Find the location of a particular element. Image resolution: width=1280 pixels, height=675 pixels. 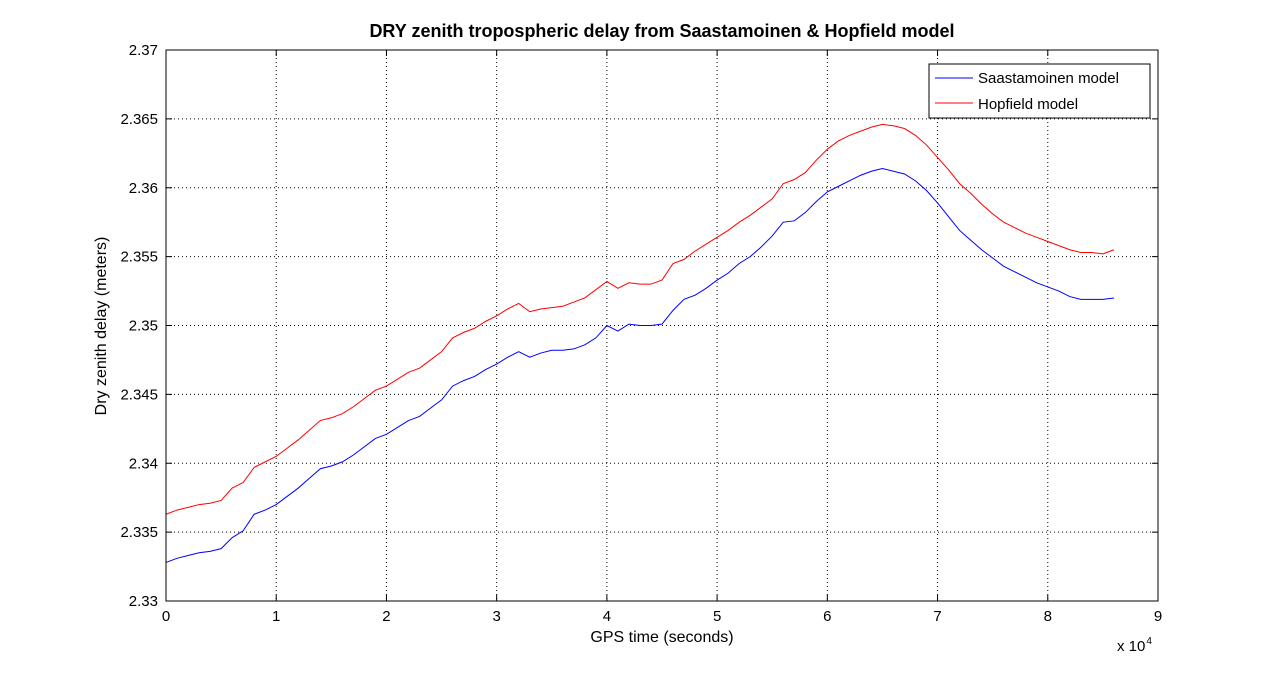

x-multiplier-exponent: 4 is located at coordinates (1149, 641).